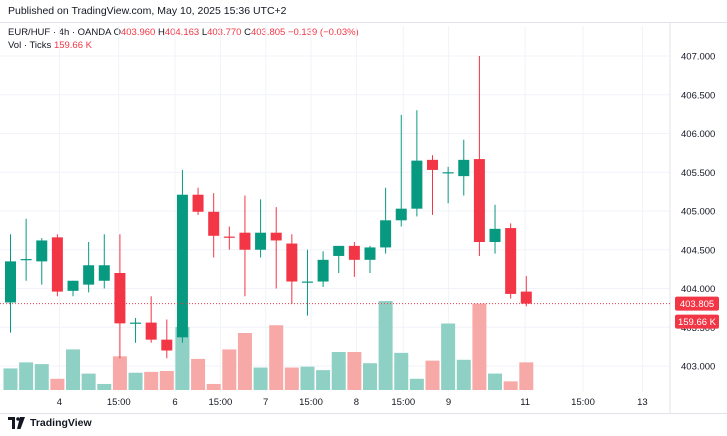 The width and height of the screenshot is (727, 436). I want to click on volume-tag, so click(697, 321).